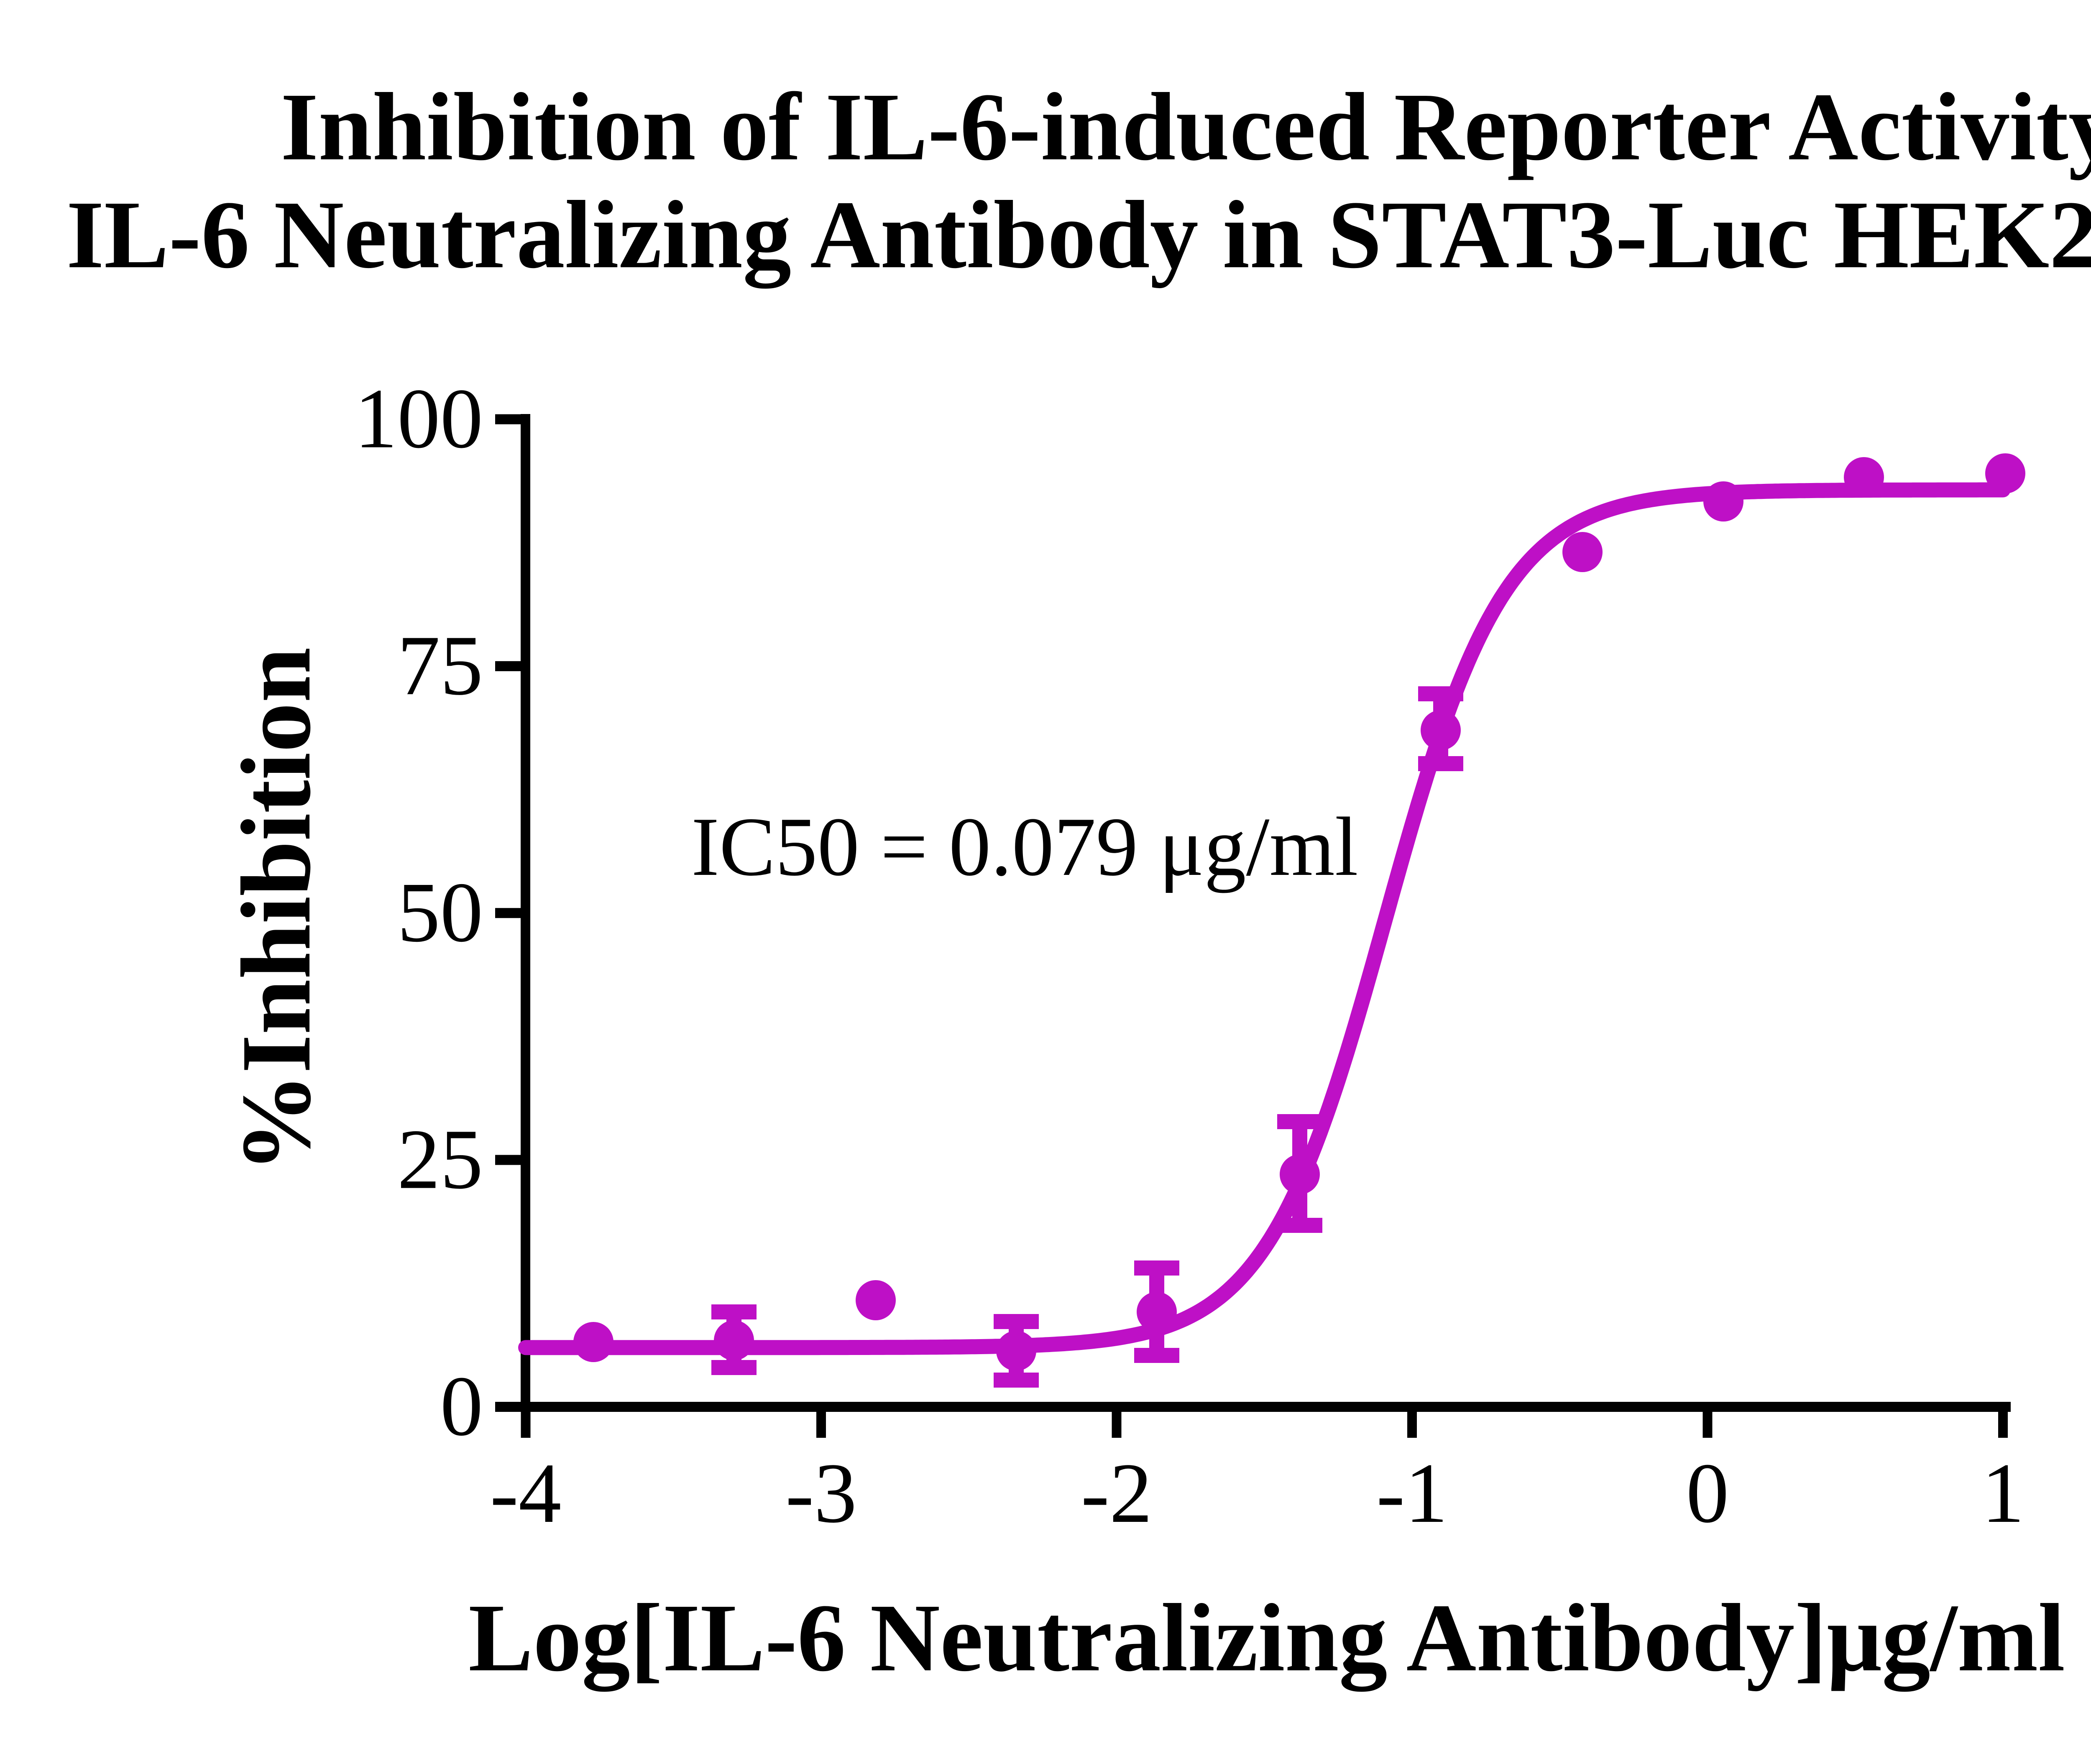 This screenshot has height=1764, width=2091. What do you see at coordinates (440, 912) in the screenshot?
I see `svg-text: 50` at bounding box center [440, 912].